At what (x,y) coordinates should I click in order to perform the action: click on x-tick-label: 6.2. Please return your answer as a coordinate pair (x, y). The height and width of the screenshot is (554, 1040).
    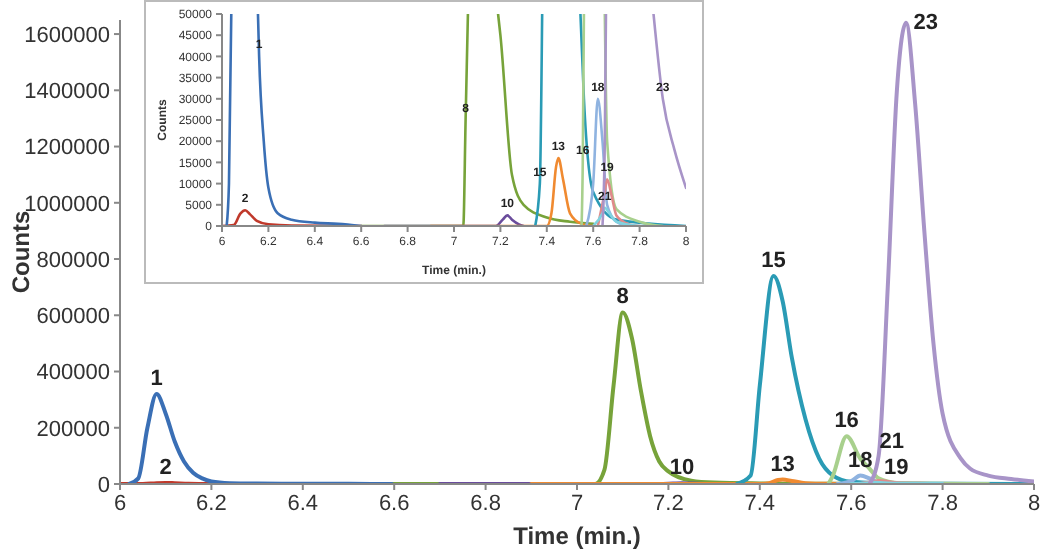
    Looking at the image, I should click on (211, 503).